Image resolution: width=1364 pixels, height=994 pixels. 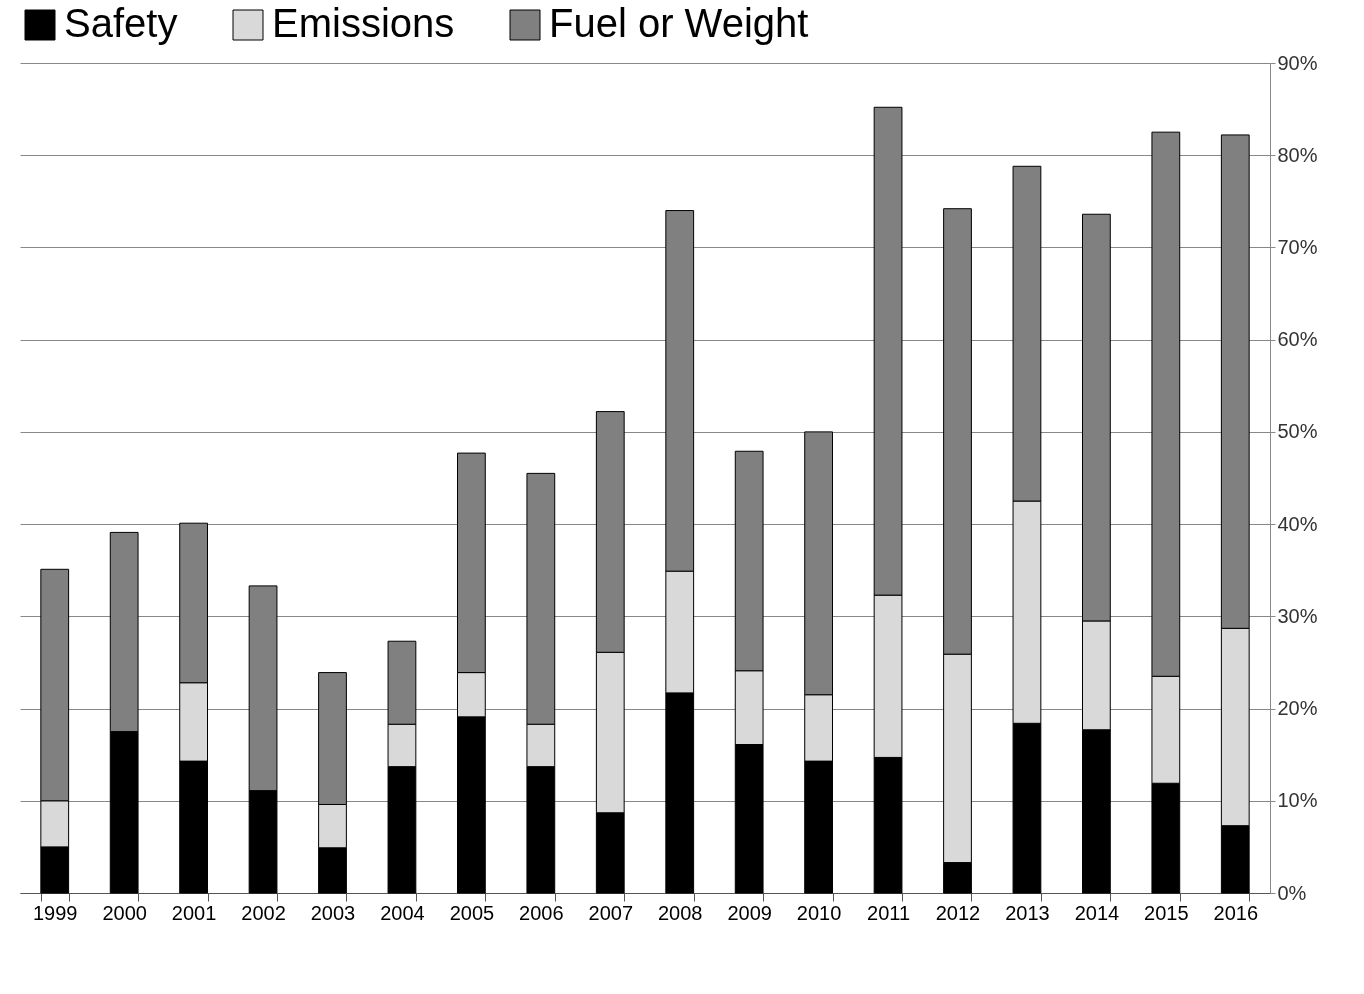 What do you see at coordinates (402, 912) in the screenshot?
I see `x-tick-label: 2004` at bounding box center [402, 912].